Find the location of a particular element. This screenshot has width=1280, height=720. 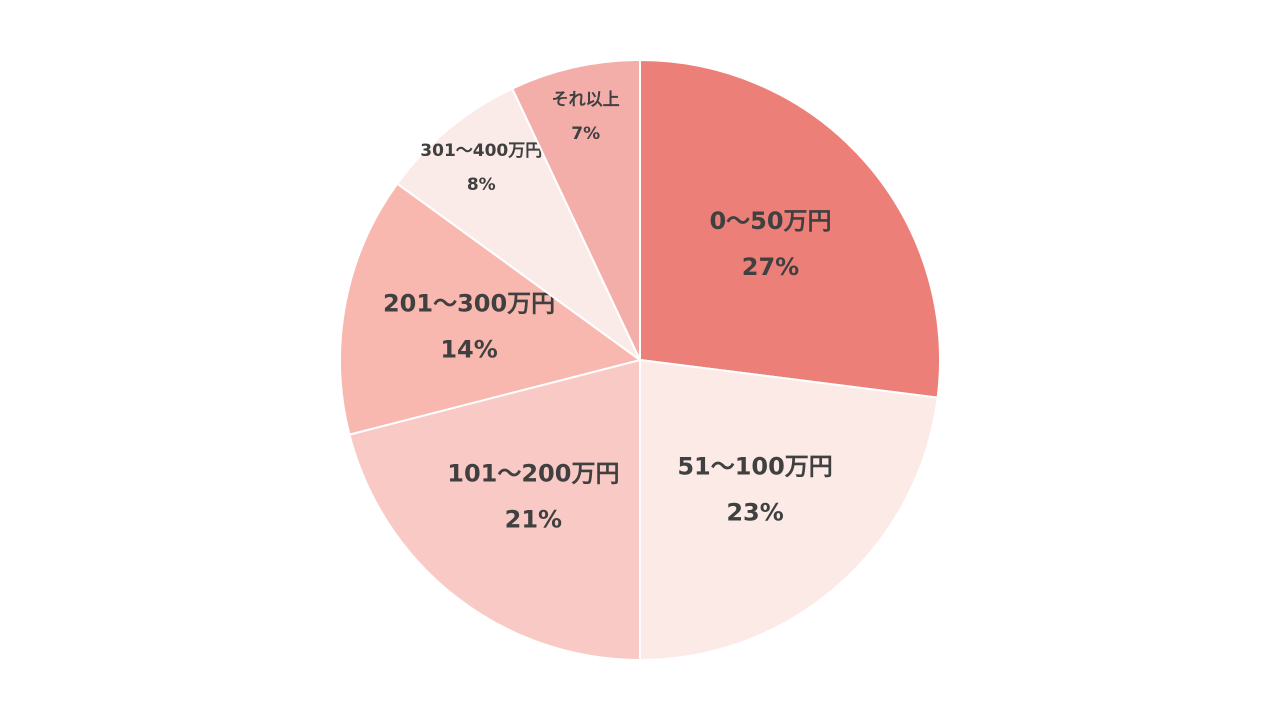

slice-value-label: 7% is located at coordinates (585, 134).